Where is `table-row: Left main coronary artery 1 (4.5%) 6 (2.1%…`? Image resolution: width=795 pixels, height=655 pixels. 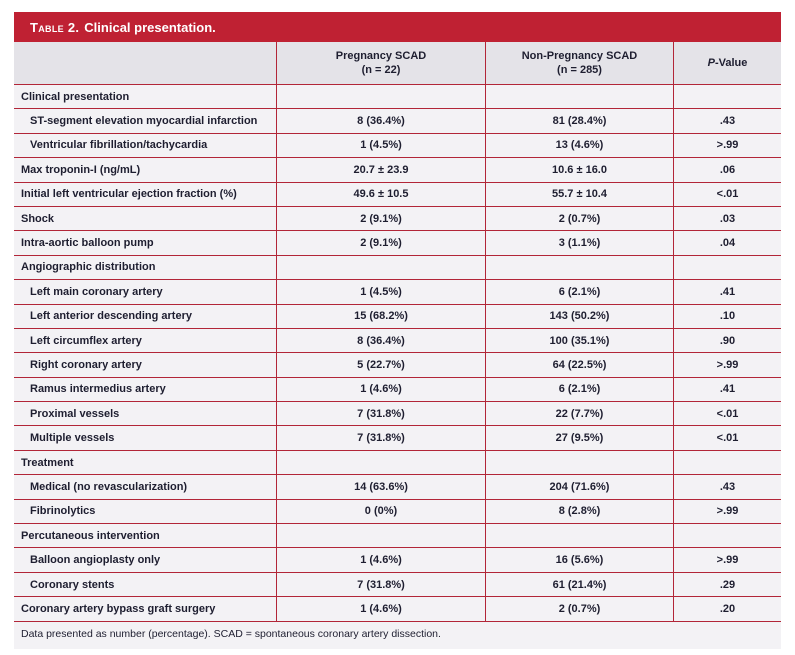 table-row: Left main coronary artery 1 (4.5%) 6 (2.1%… is located at coordinates (397, 292).